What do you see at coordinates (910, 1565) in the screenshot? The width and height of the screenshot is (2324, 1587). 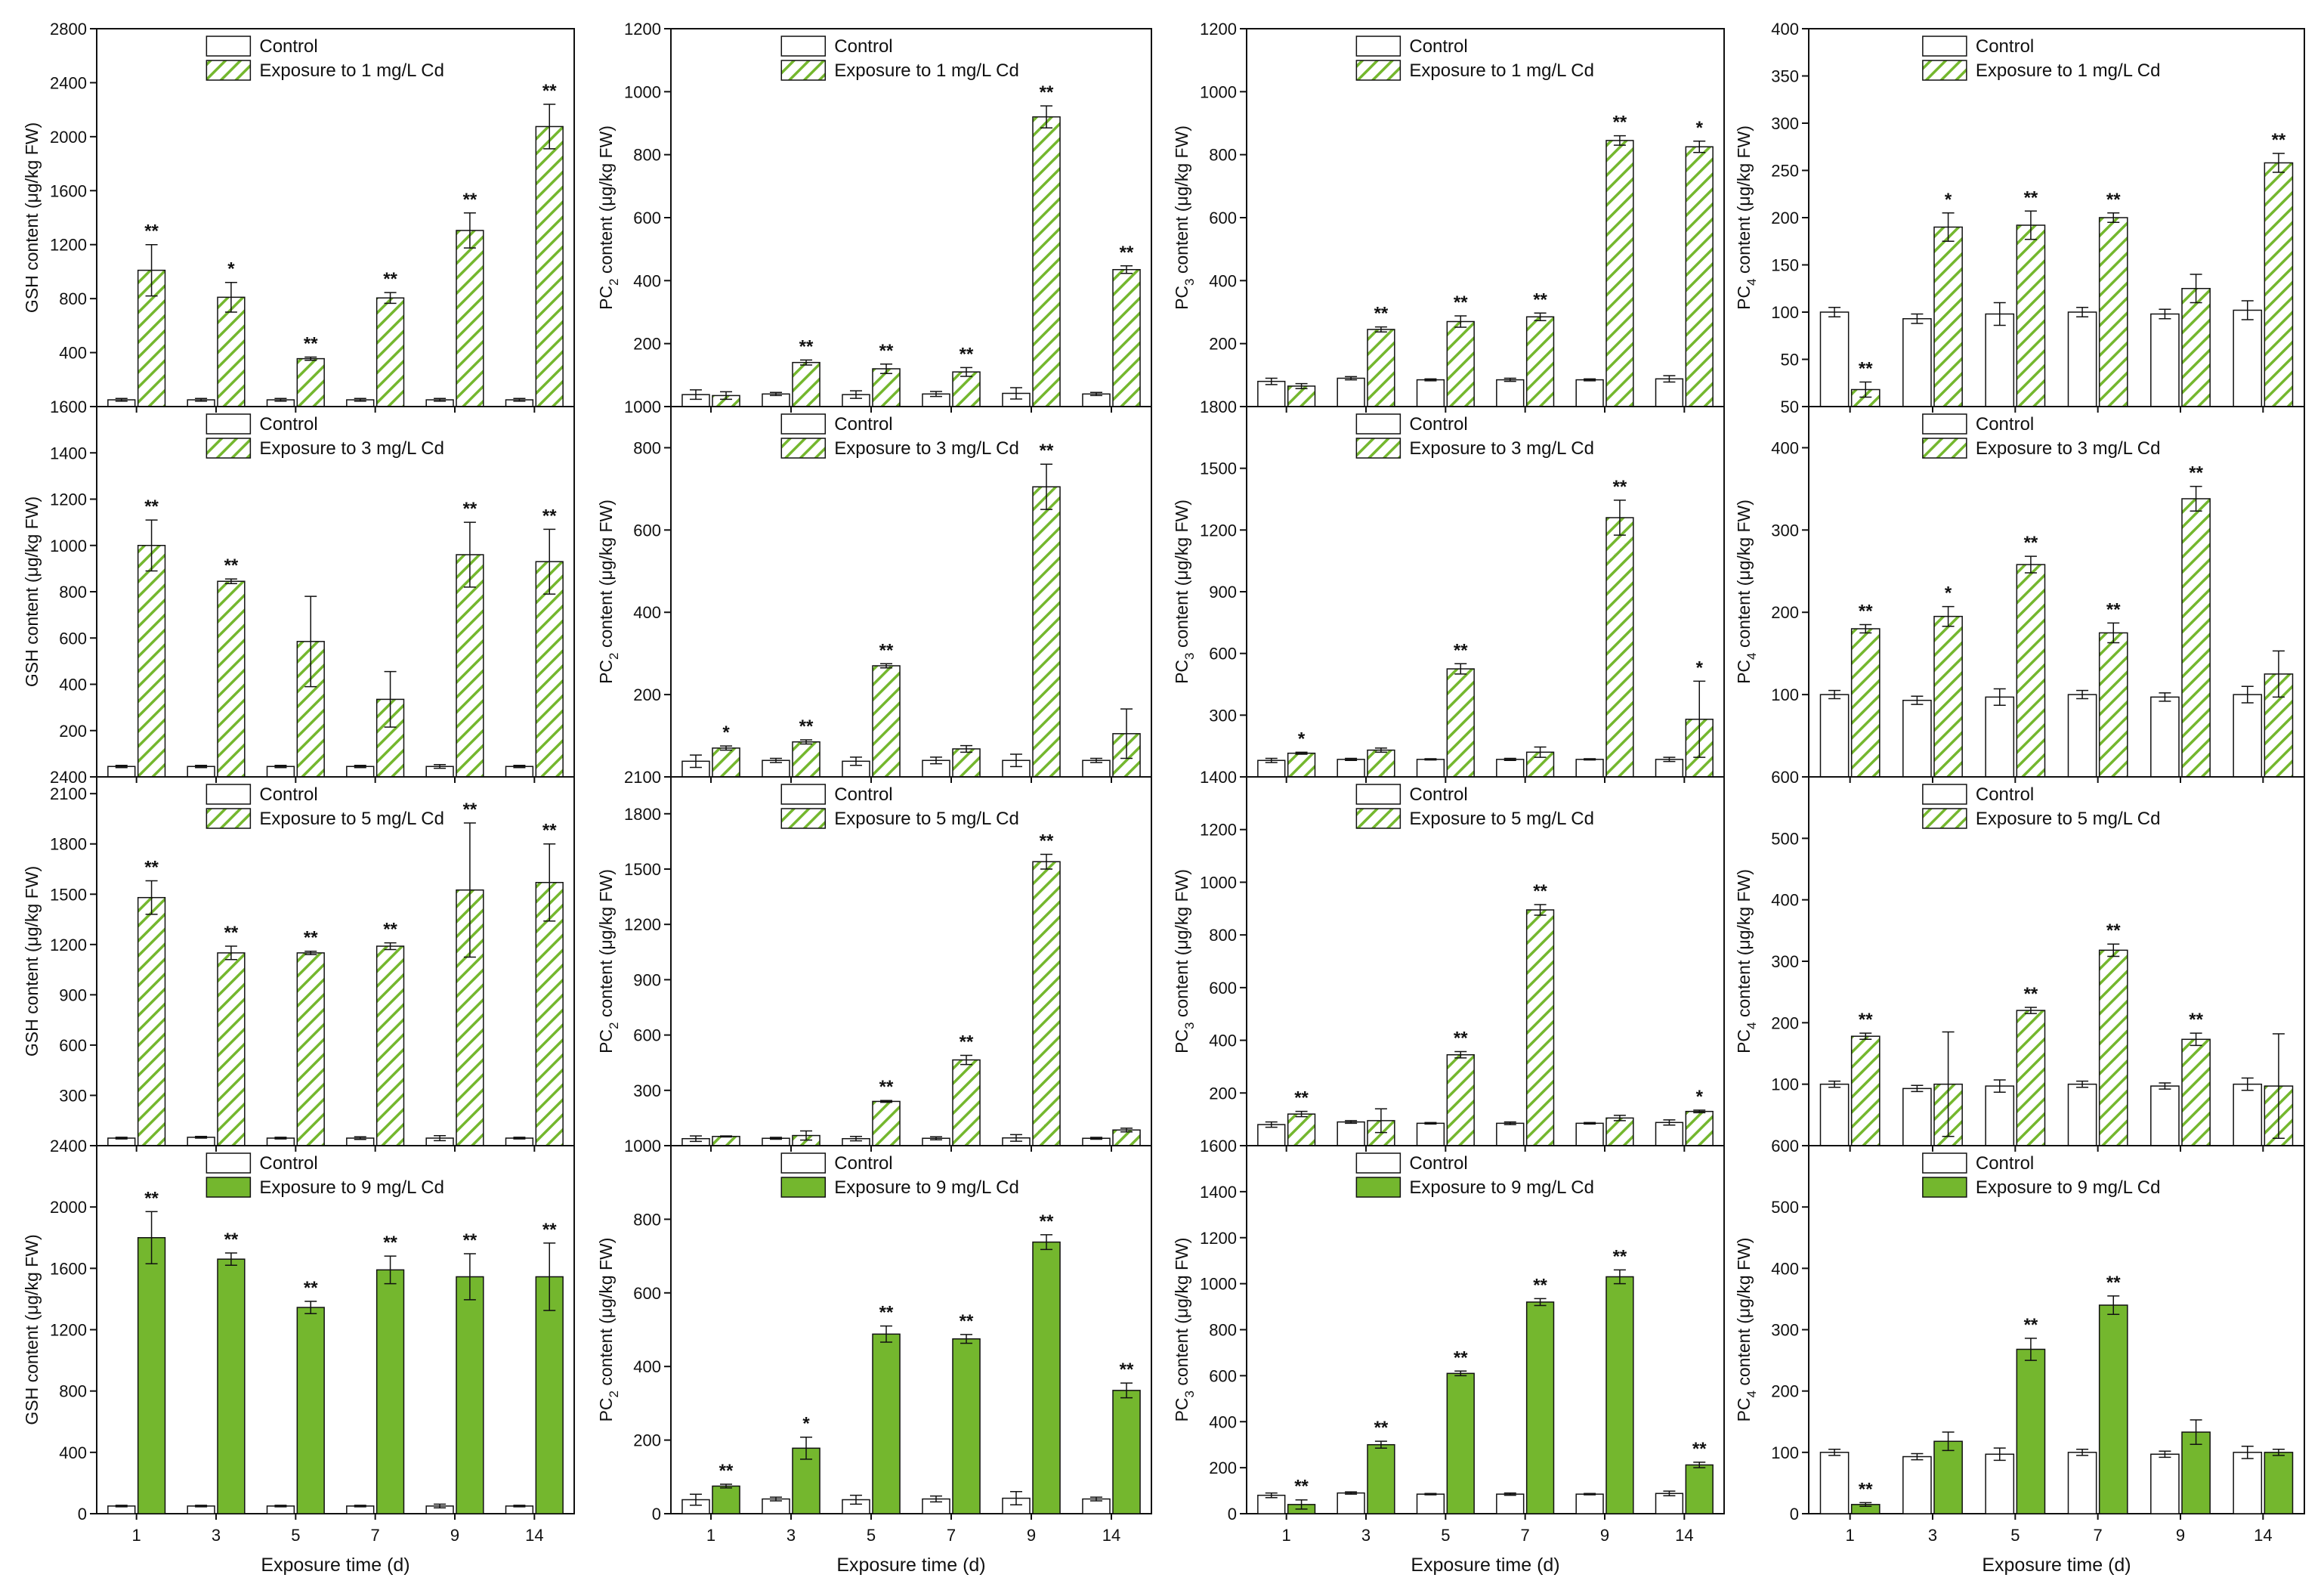 I see `x-axis-label: Exposure time (d)` at bounding box center [910, 1565].